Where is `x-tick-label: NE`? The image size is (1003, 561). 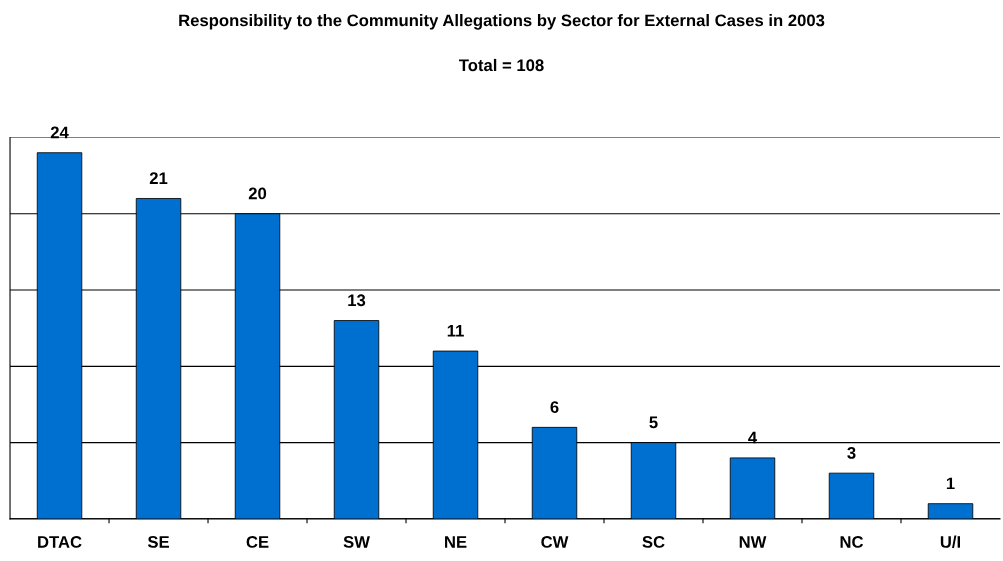 x-tick-label: NE is located at coordinates (456, 542).